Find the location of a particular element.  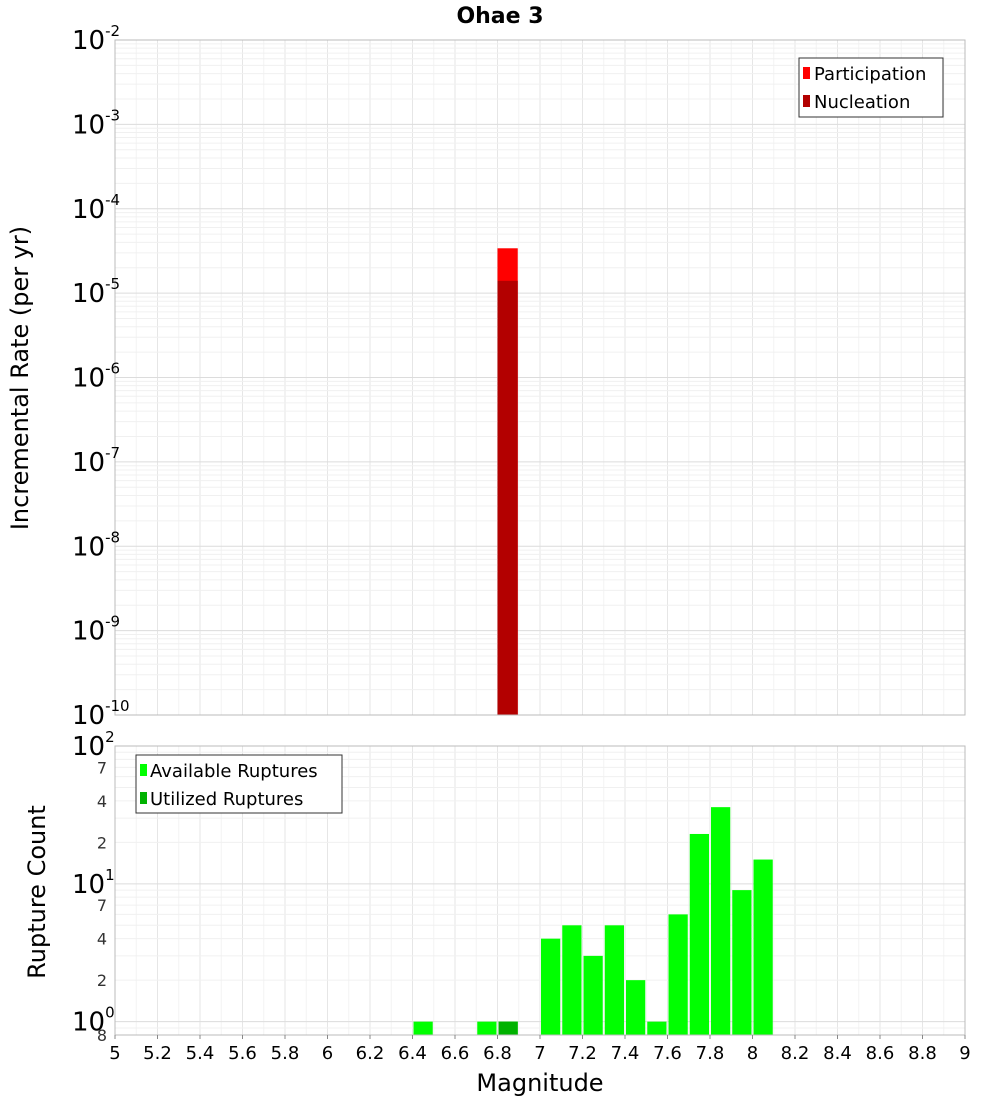

y-tick-exponent: -6 is located at coordinates (112, 369).